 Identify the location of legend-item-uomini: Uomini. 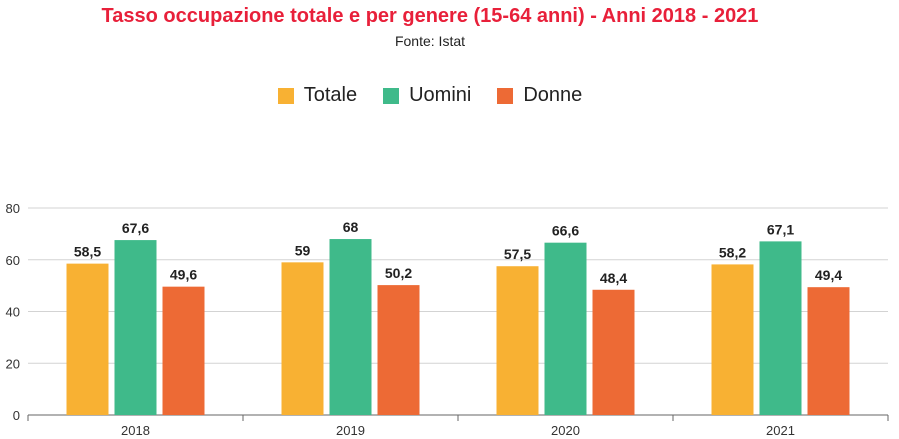
(427, 95).